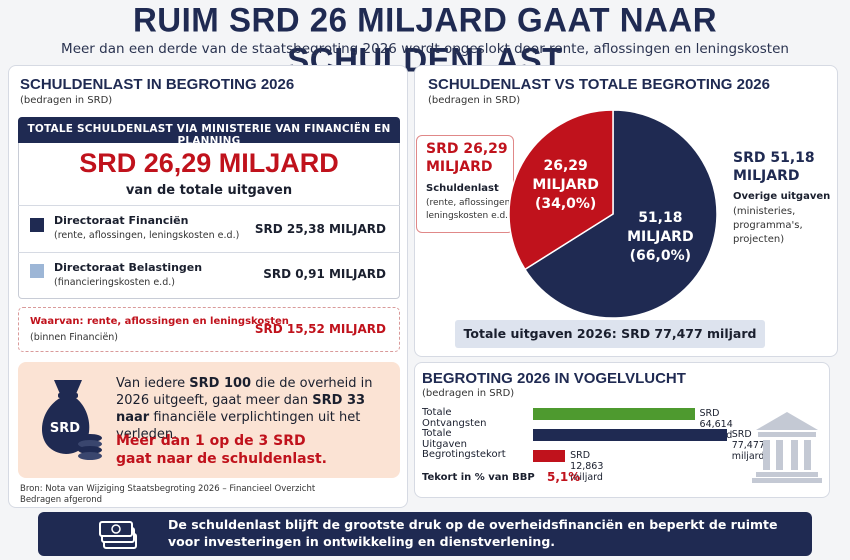  Describe the element at coordinates (209, 329) in the screenshot. I see `waarvan-box` at that location.